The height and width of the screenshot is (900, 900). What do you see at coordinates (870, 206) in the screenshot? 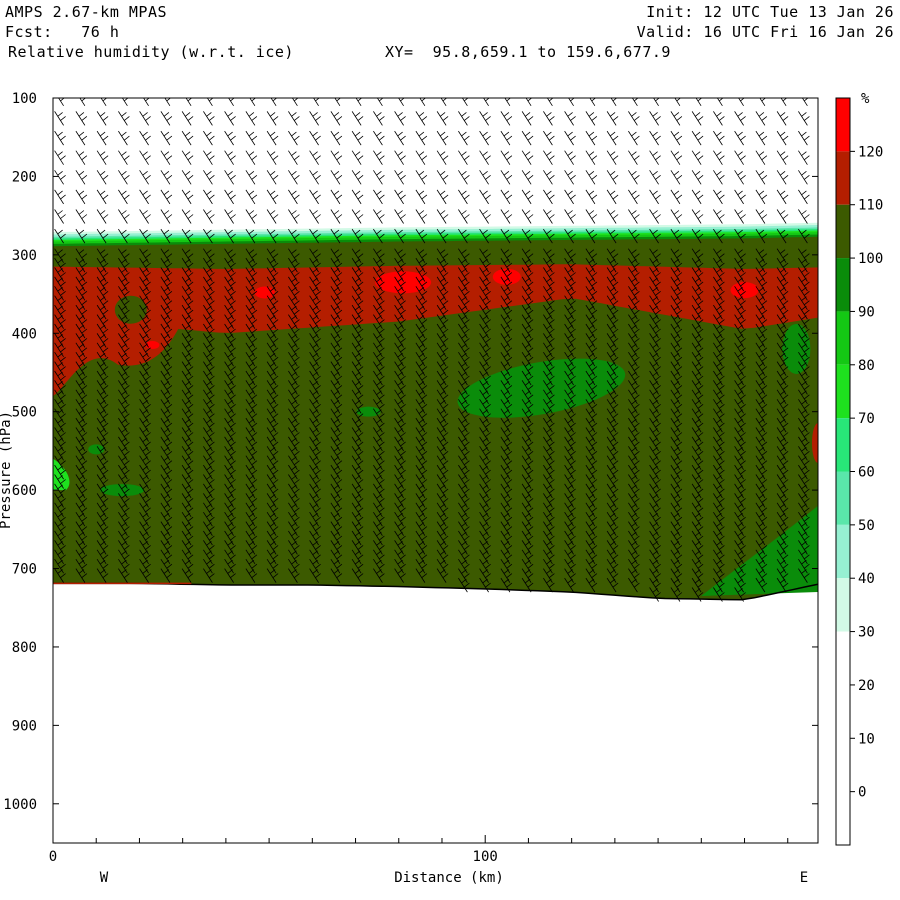
I see `colorbar-label: 110` at bounding box center [870, 206].